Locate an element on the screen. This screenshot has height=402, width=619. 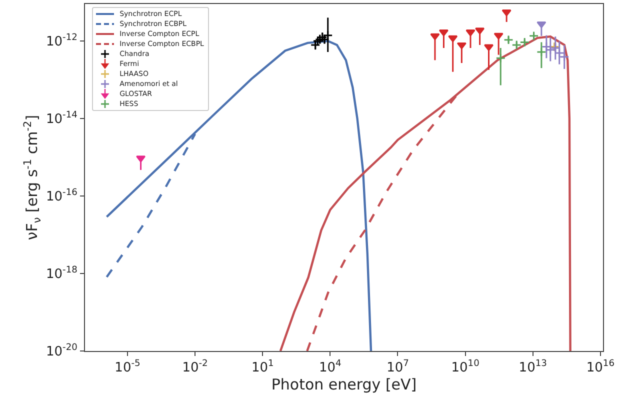
x-tick-label: 10$^{7}$ is located at coordinates (398, 367).